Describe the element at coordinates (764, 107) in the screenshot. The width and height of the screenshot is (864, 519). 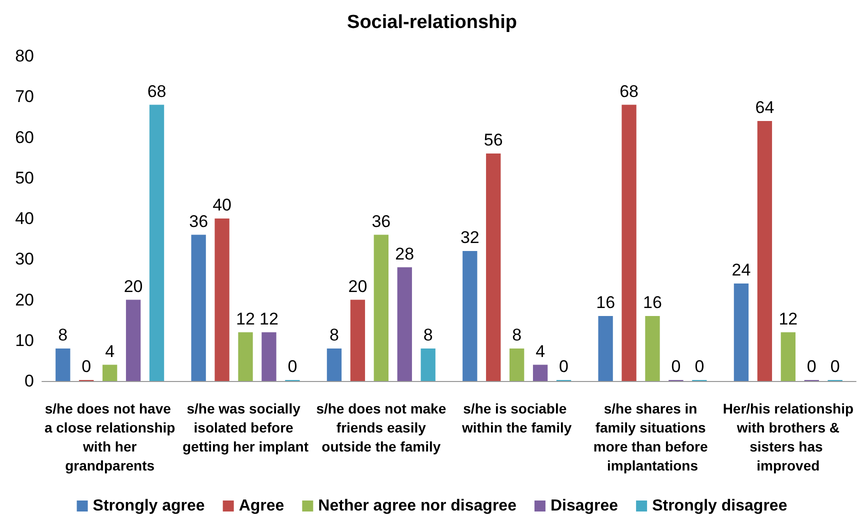
I see `data-label: 64` at that location.